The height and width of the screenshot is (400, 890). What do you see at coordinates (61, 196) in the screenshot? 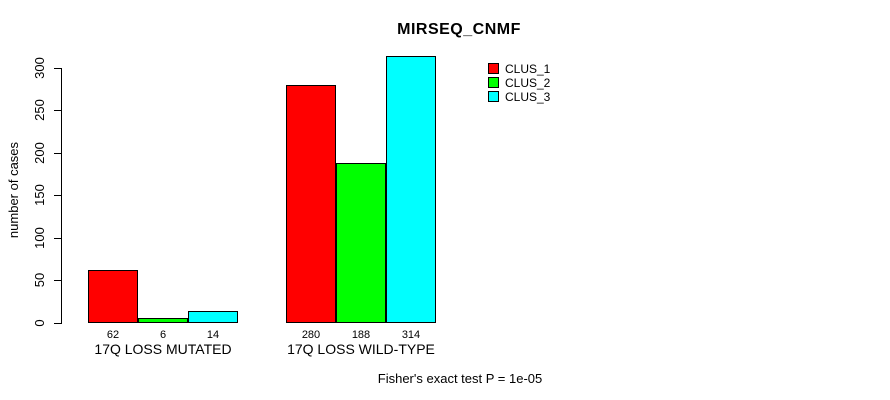
I see `y-axis-line` at bounding box center [61, 196].